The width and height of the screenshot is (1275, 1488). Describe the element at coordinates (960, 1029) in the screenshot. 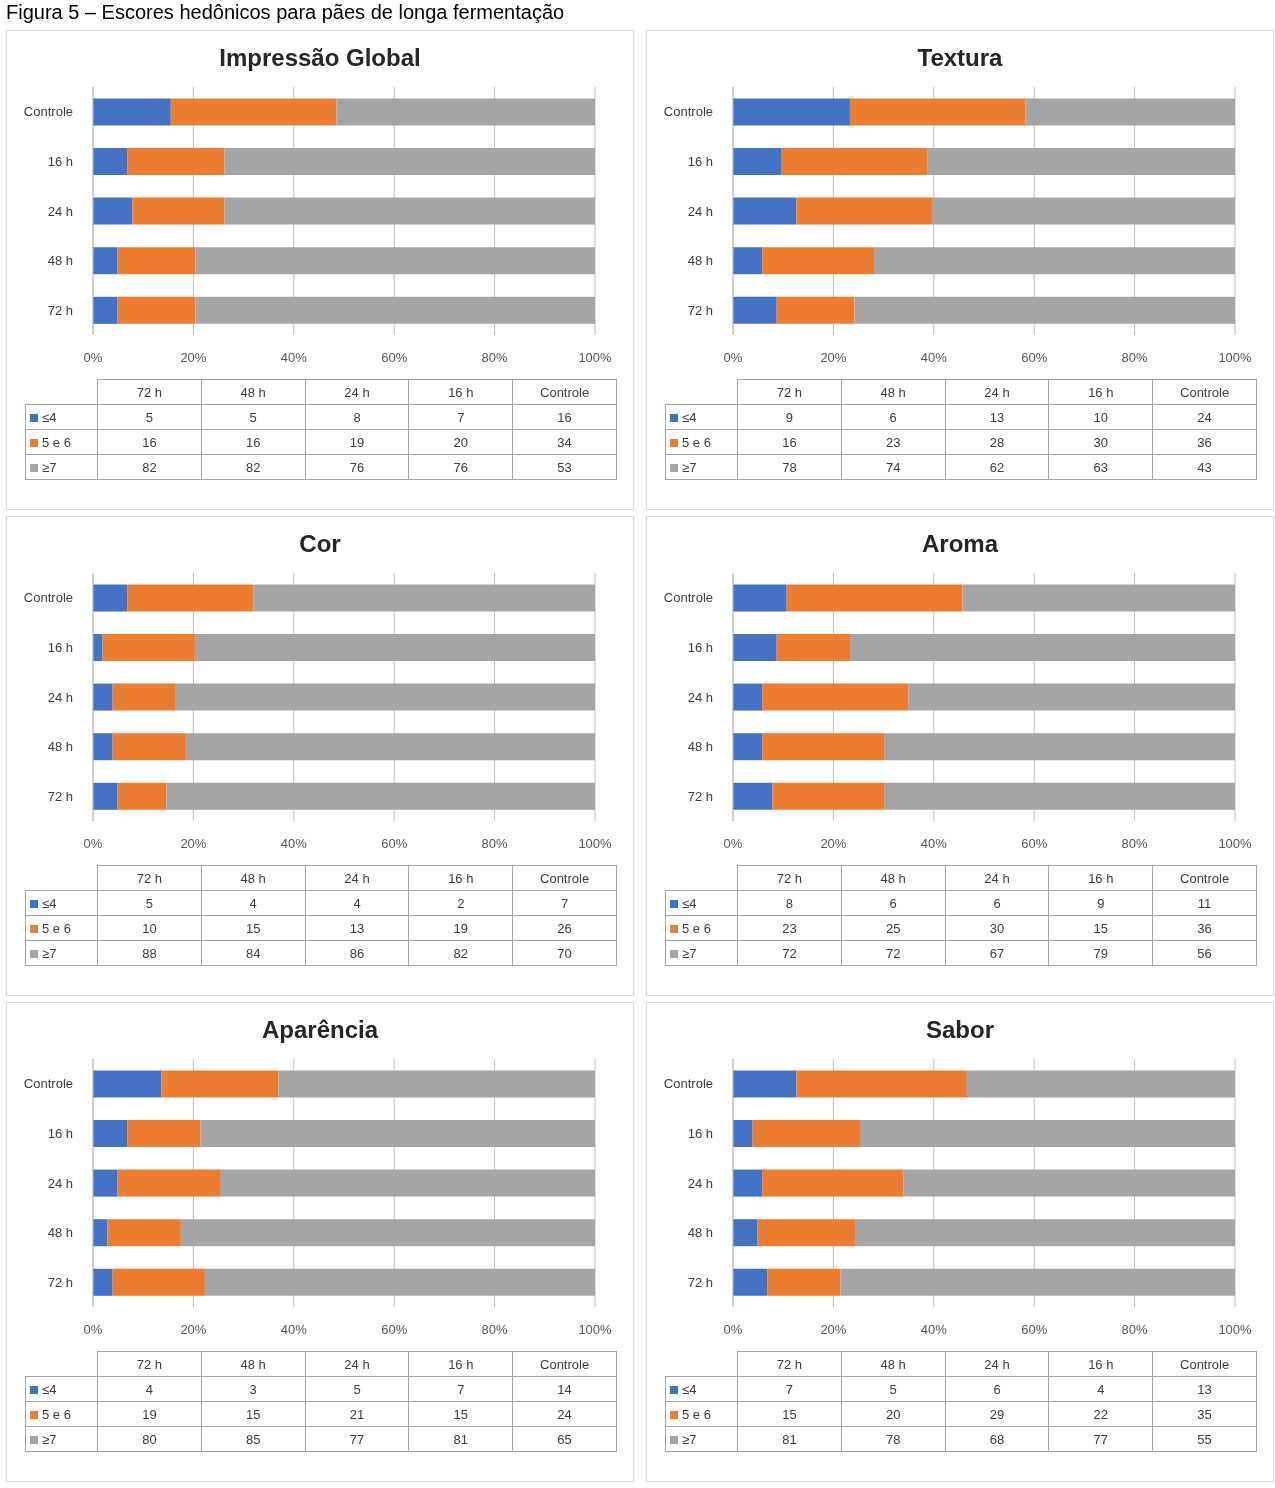

I see `chart-title: Sabor` at that location.